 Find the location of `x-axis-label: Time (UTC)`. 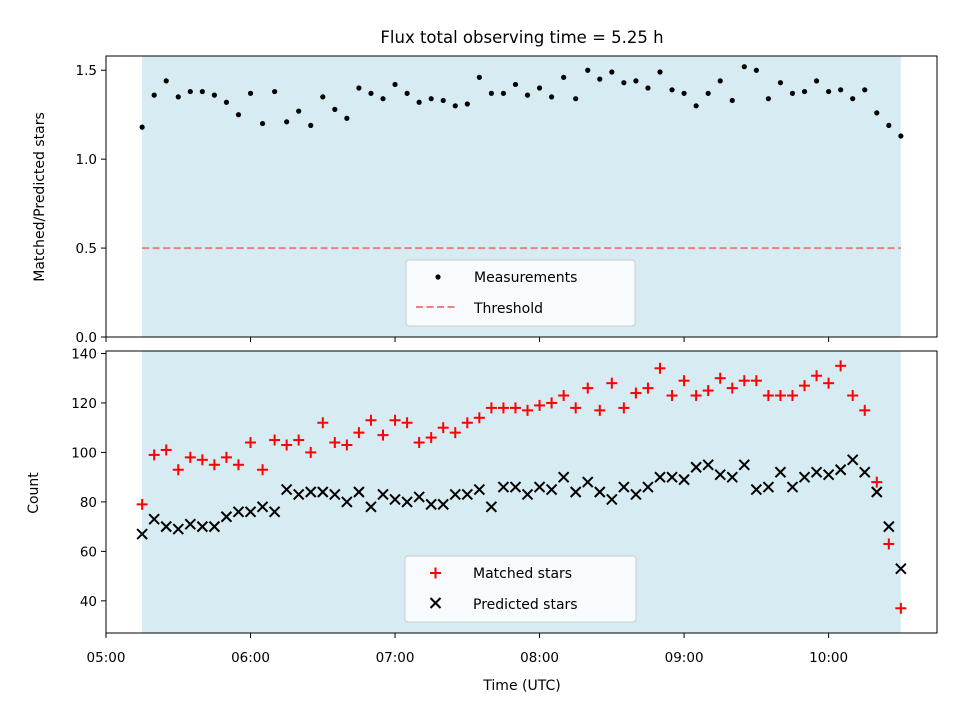

x-axis-label: Time (UTC) is located at coordinates (521, 686).